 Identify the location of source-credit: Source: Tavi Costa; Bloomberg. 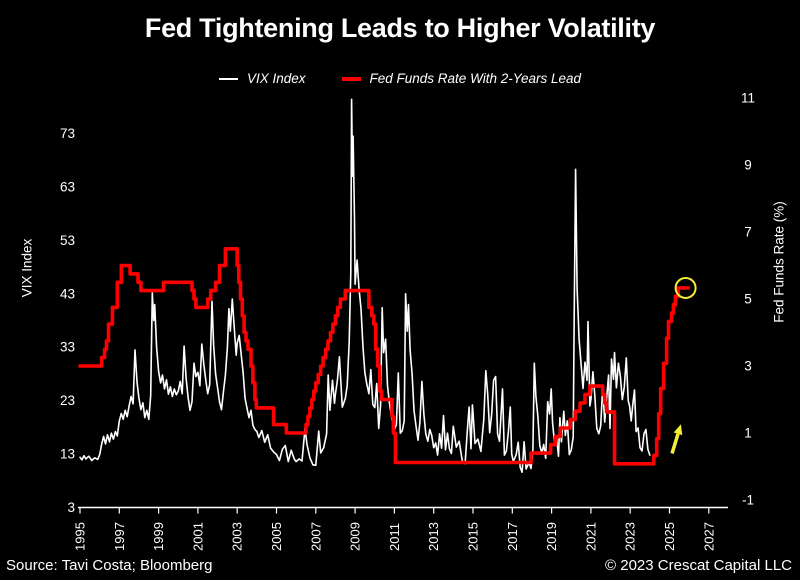
(109, 565).